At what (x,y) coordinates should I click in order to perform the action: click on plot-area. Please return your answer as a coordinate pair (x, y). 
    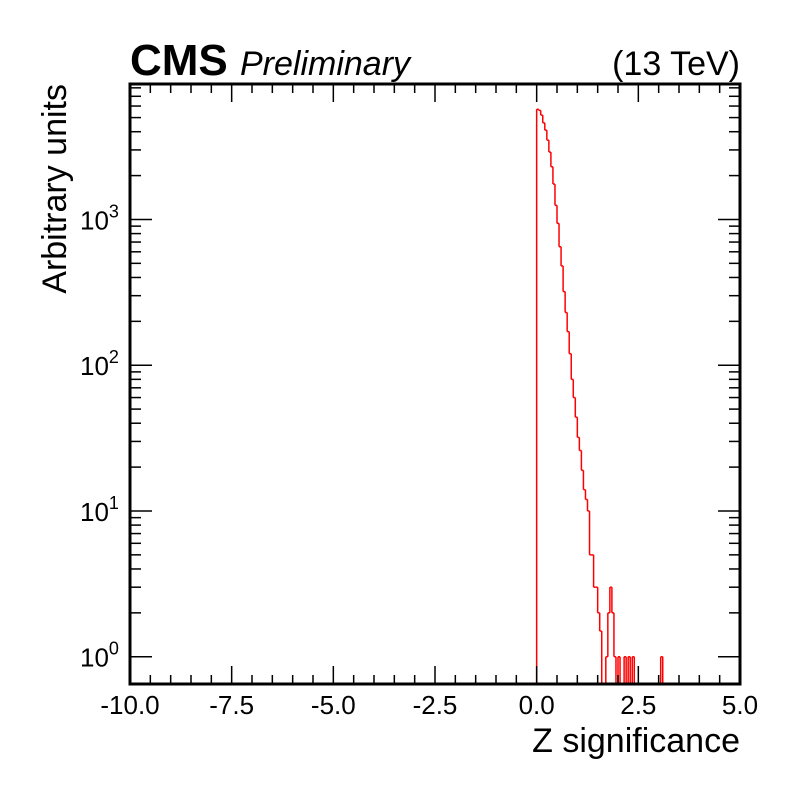
    Looking at the image, I should click on (599, 396).